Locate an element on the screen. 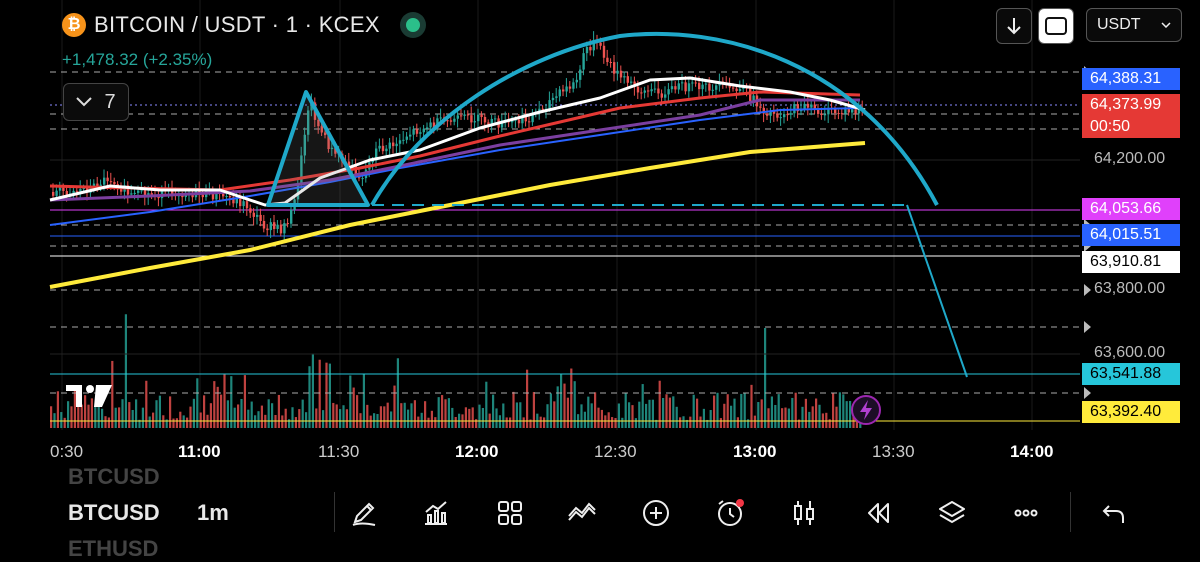 This screenshot has height=562, width=1200. indicators-icon is located at coordinates (436, 513).